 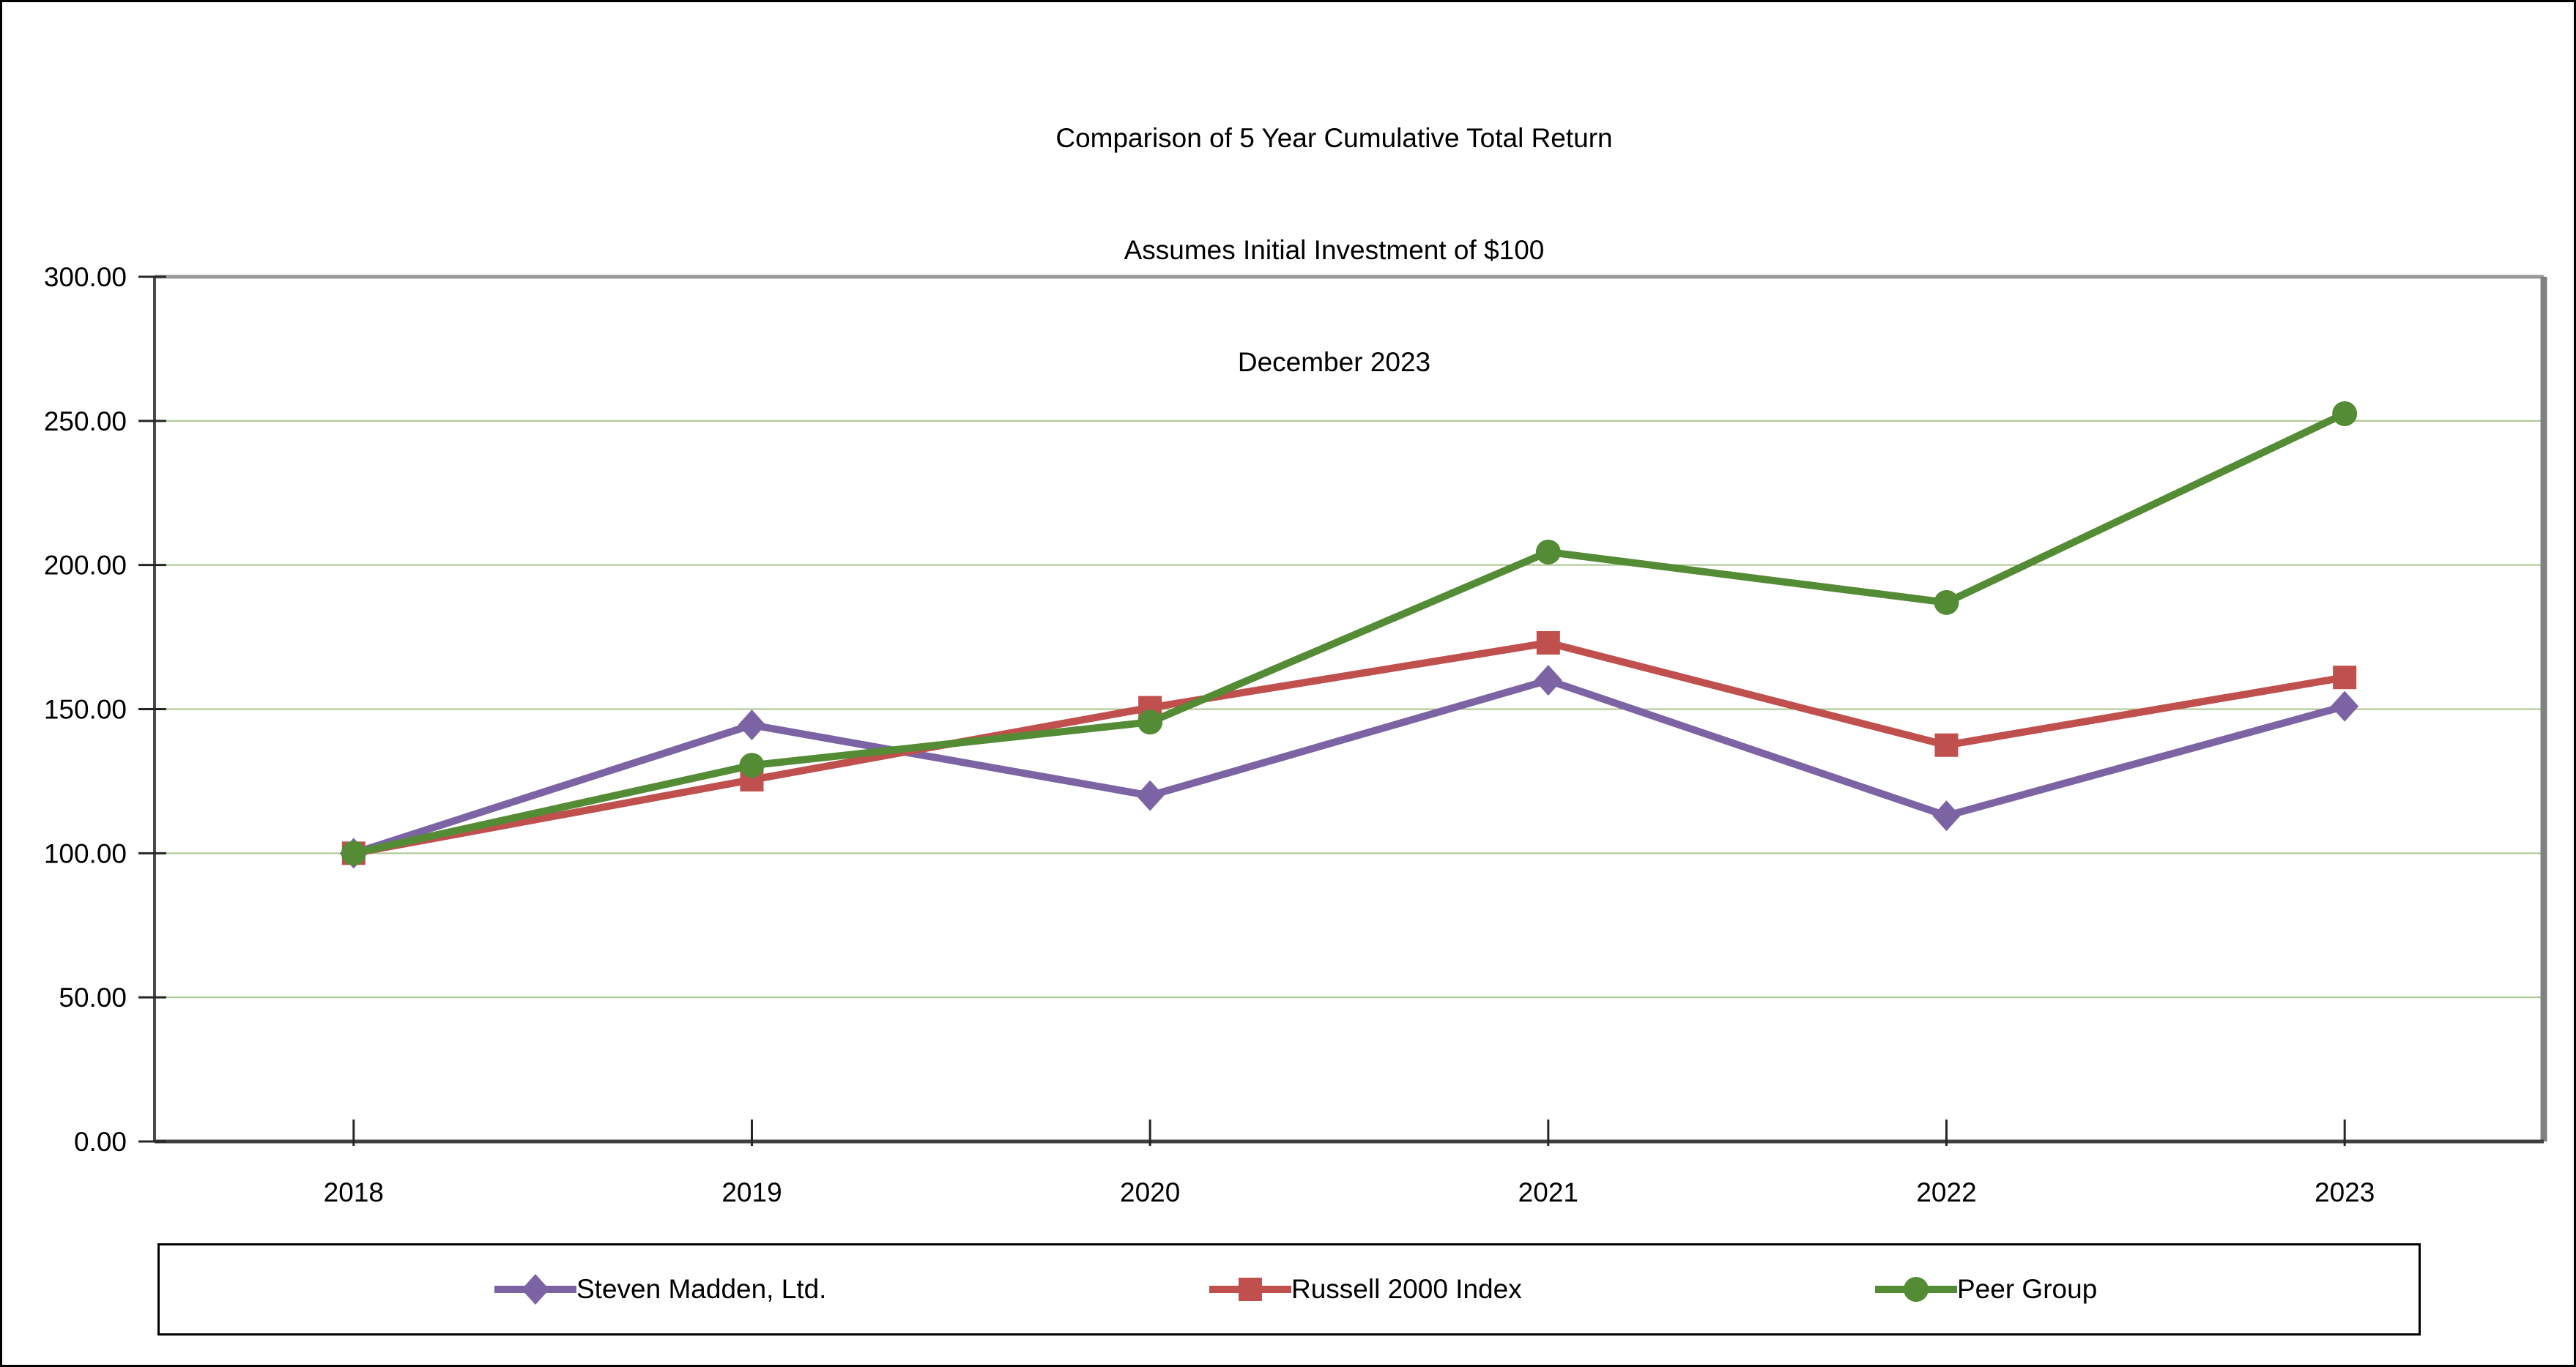 What do you see at coordinates (85, 566) in the screenshot?
I see `y-axis-label: 200.00` at bounding box center [85, 566].